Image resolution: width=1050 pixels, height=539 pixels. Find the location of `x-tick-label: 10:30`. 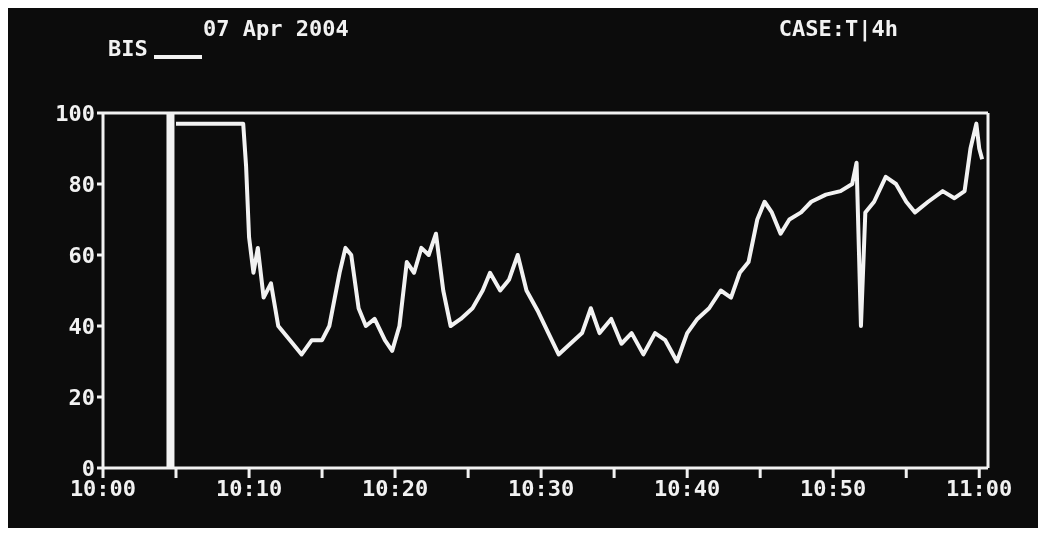

x-tick-label: 10:30 is located at coordinates (541, 488).